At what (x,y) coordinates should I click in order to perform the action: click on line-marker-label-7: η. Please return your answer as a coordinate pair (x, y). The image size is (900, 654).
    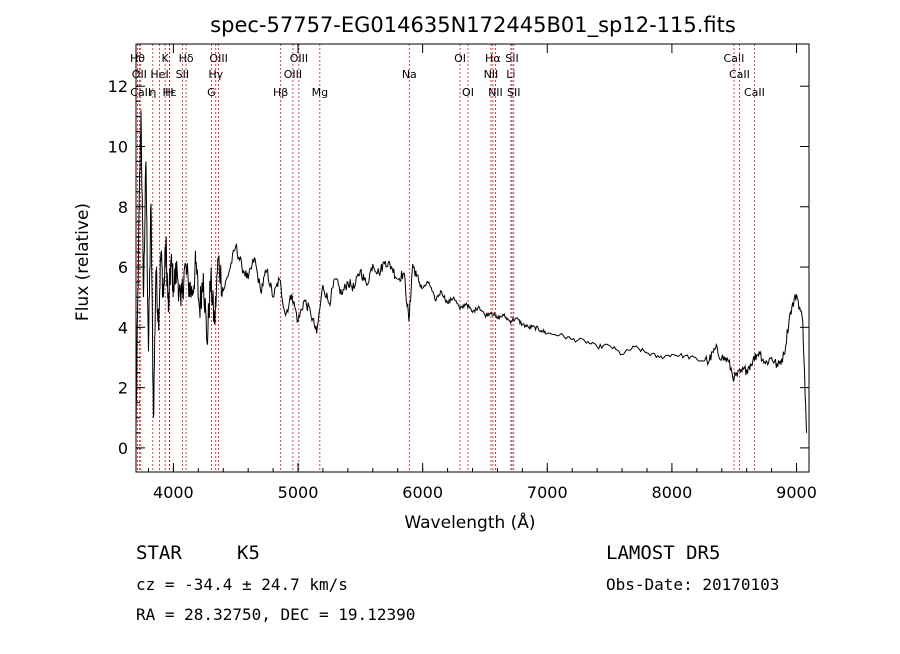
    Looking at the image, I should click on (152, 92).